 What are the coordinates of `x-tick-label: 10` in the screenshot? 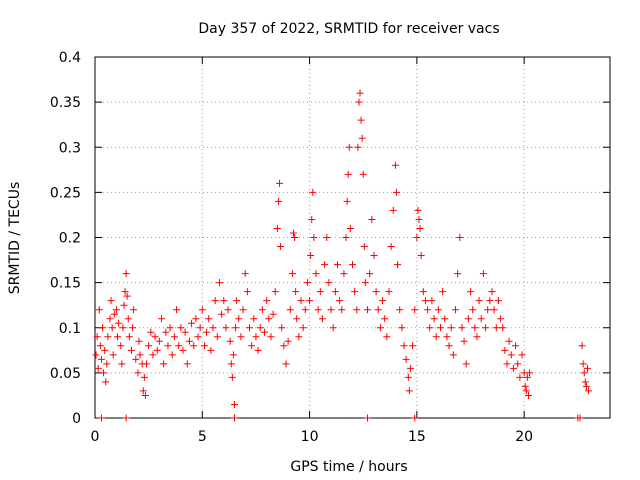 It's located at (310, 437).